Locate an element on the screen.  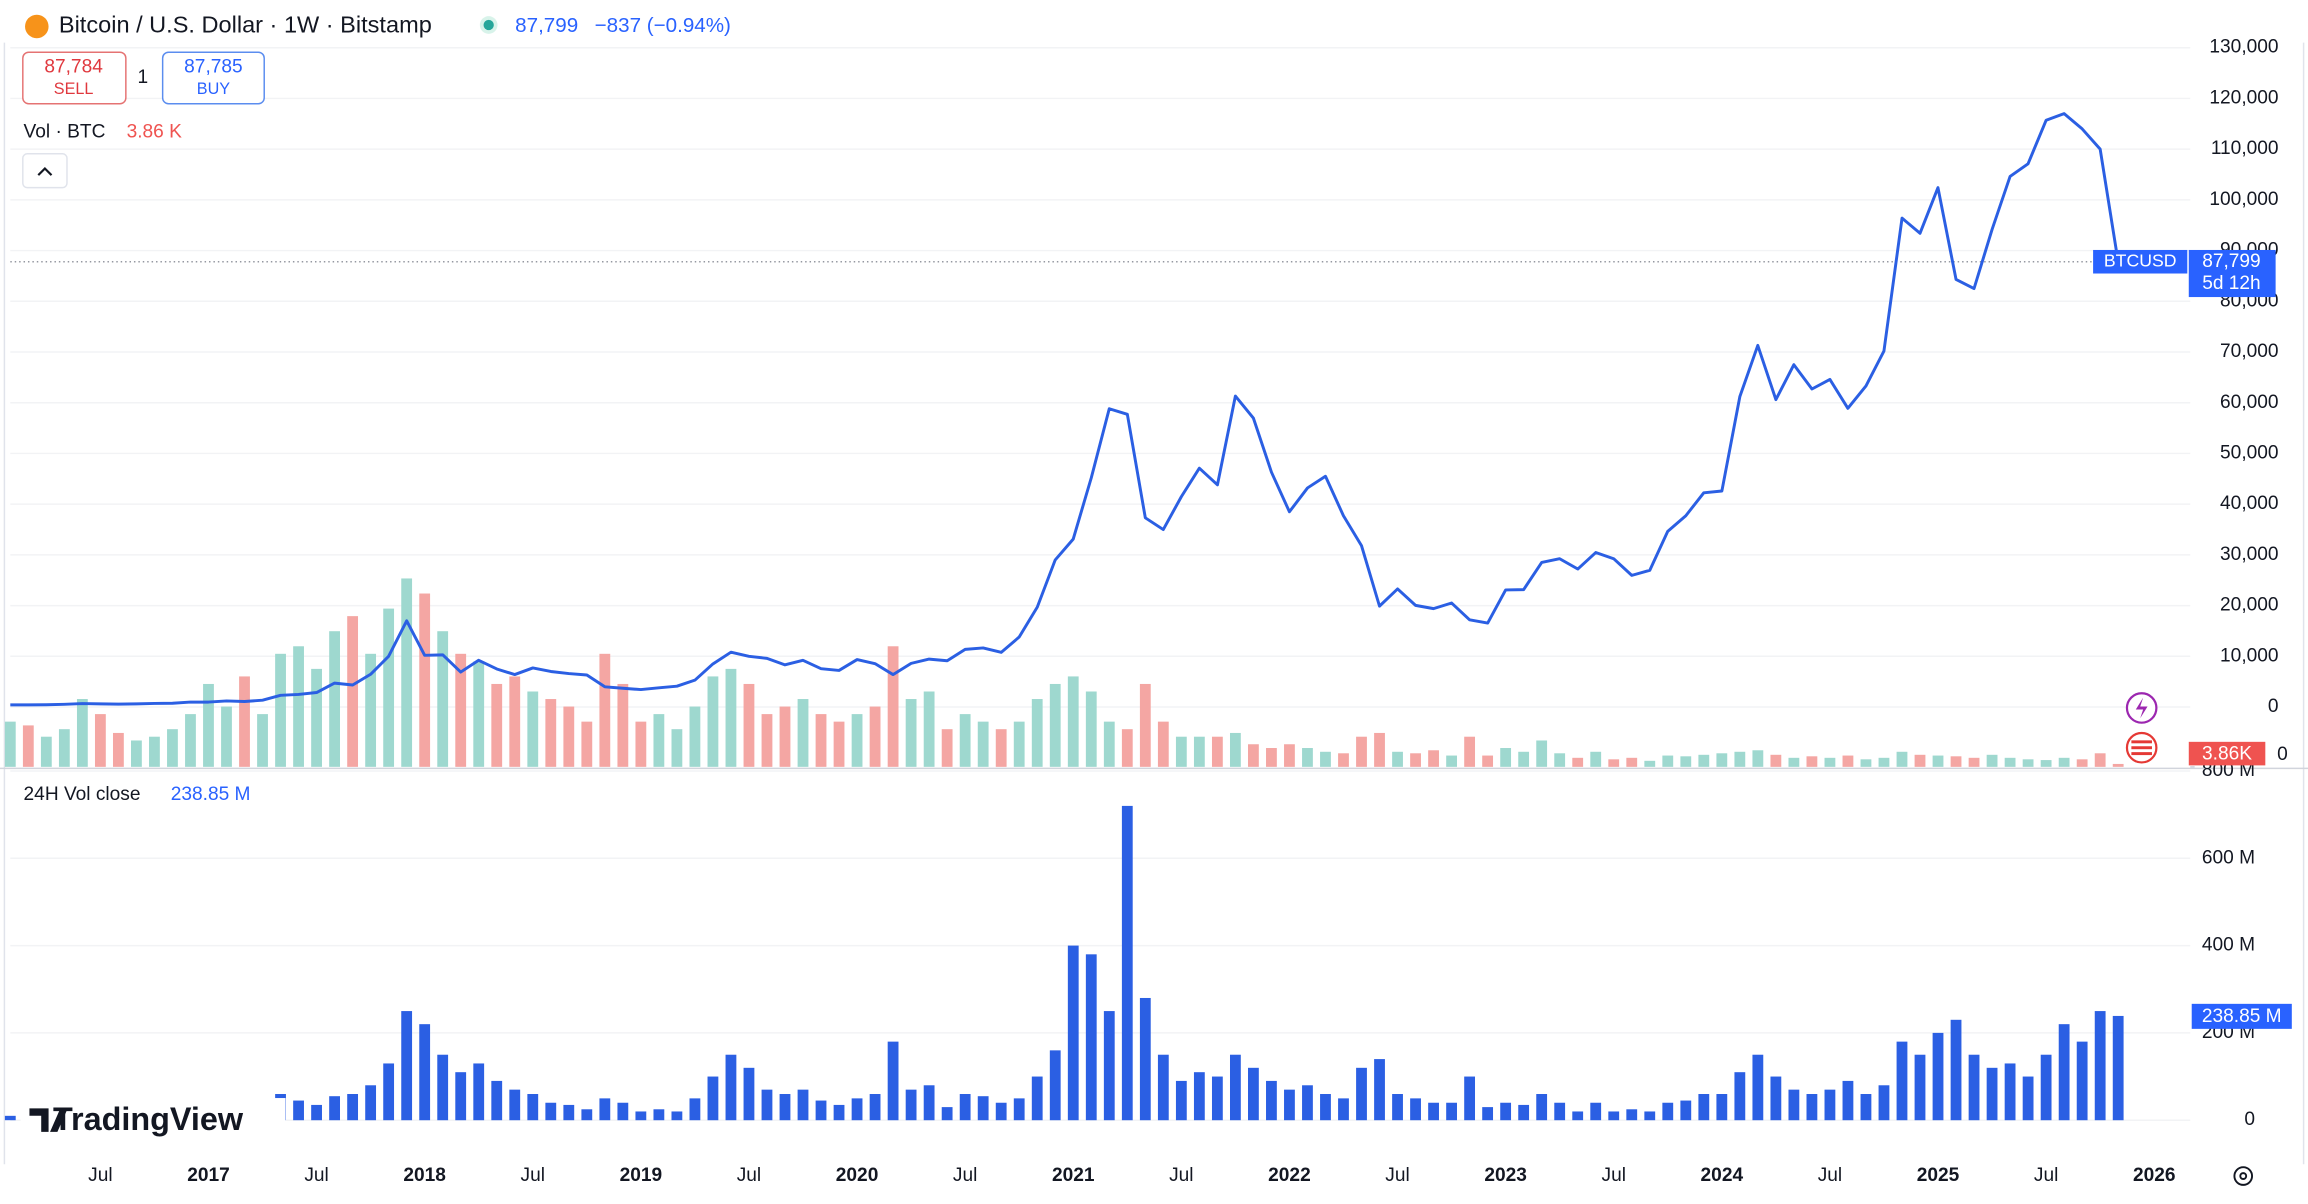
x-tick-label: 2019 is located at coordinates (641, 1175).